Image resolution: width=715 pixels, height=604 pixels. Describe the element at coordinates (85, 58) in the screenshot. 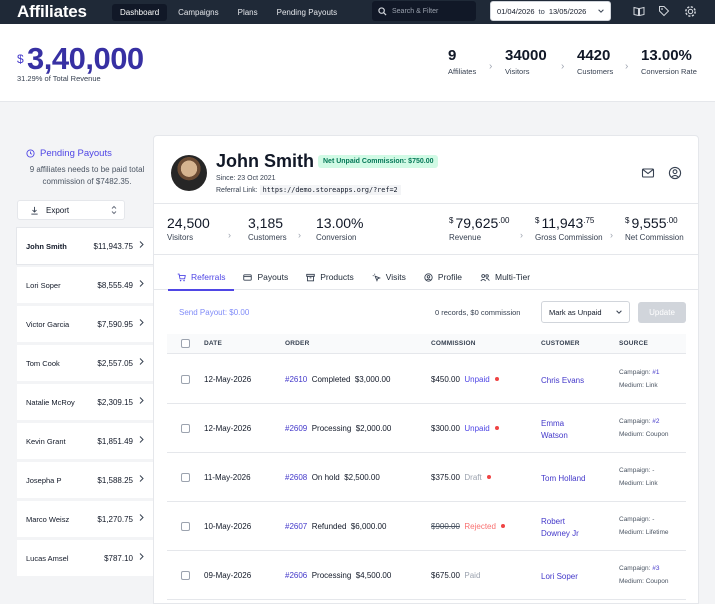

I see `total-revenue: 3,40,000` at that location.